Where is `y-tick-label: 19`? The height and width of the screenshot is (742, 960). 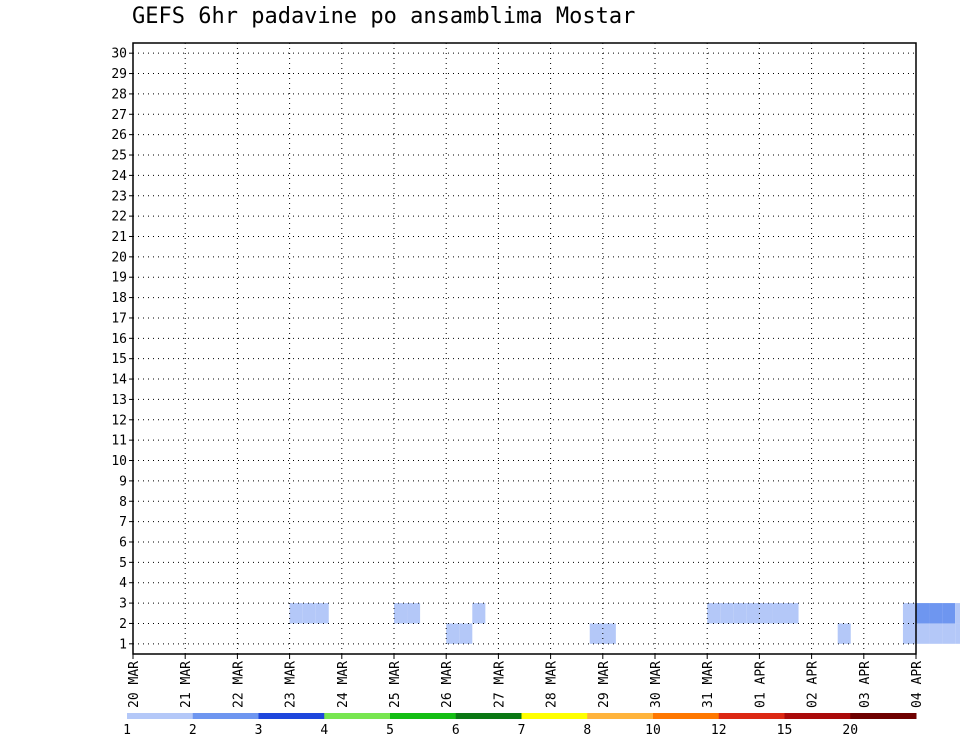
y-tick-label: 19 is located at coordinates (119, 278).